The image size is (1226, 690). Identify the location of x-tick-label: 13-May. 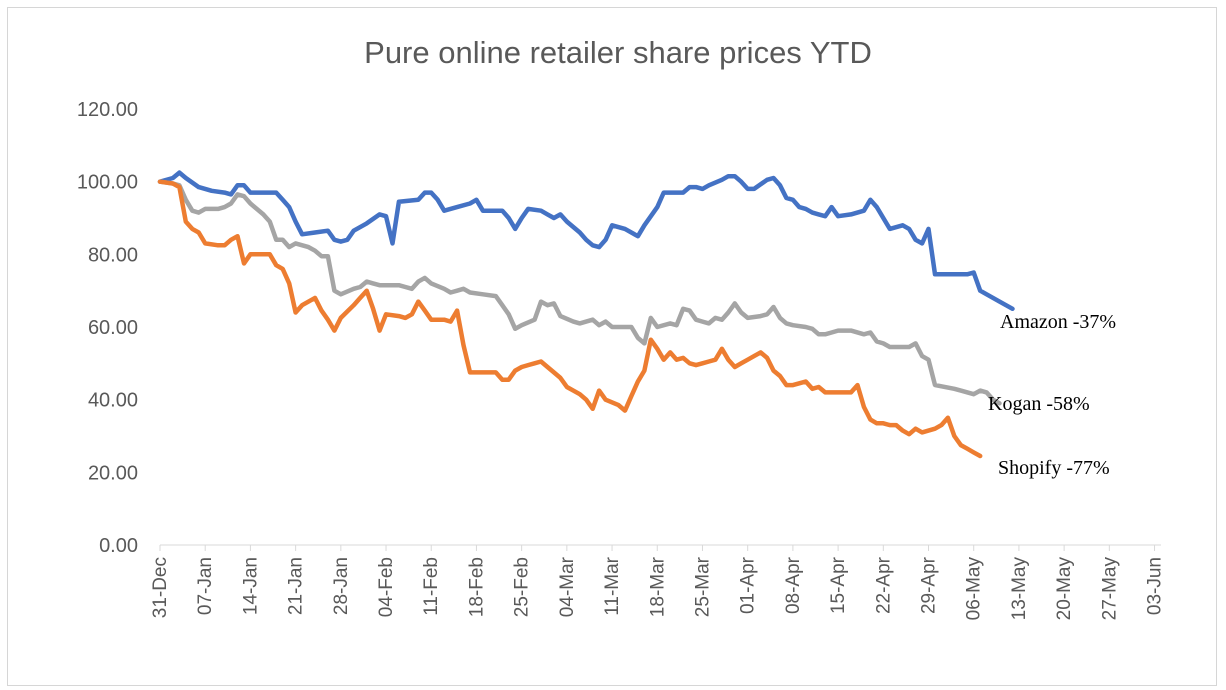
(1019, 589).